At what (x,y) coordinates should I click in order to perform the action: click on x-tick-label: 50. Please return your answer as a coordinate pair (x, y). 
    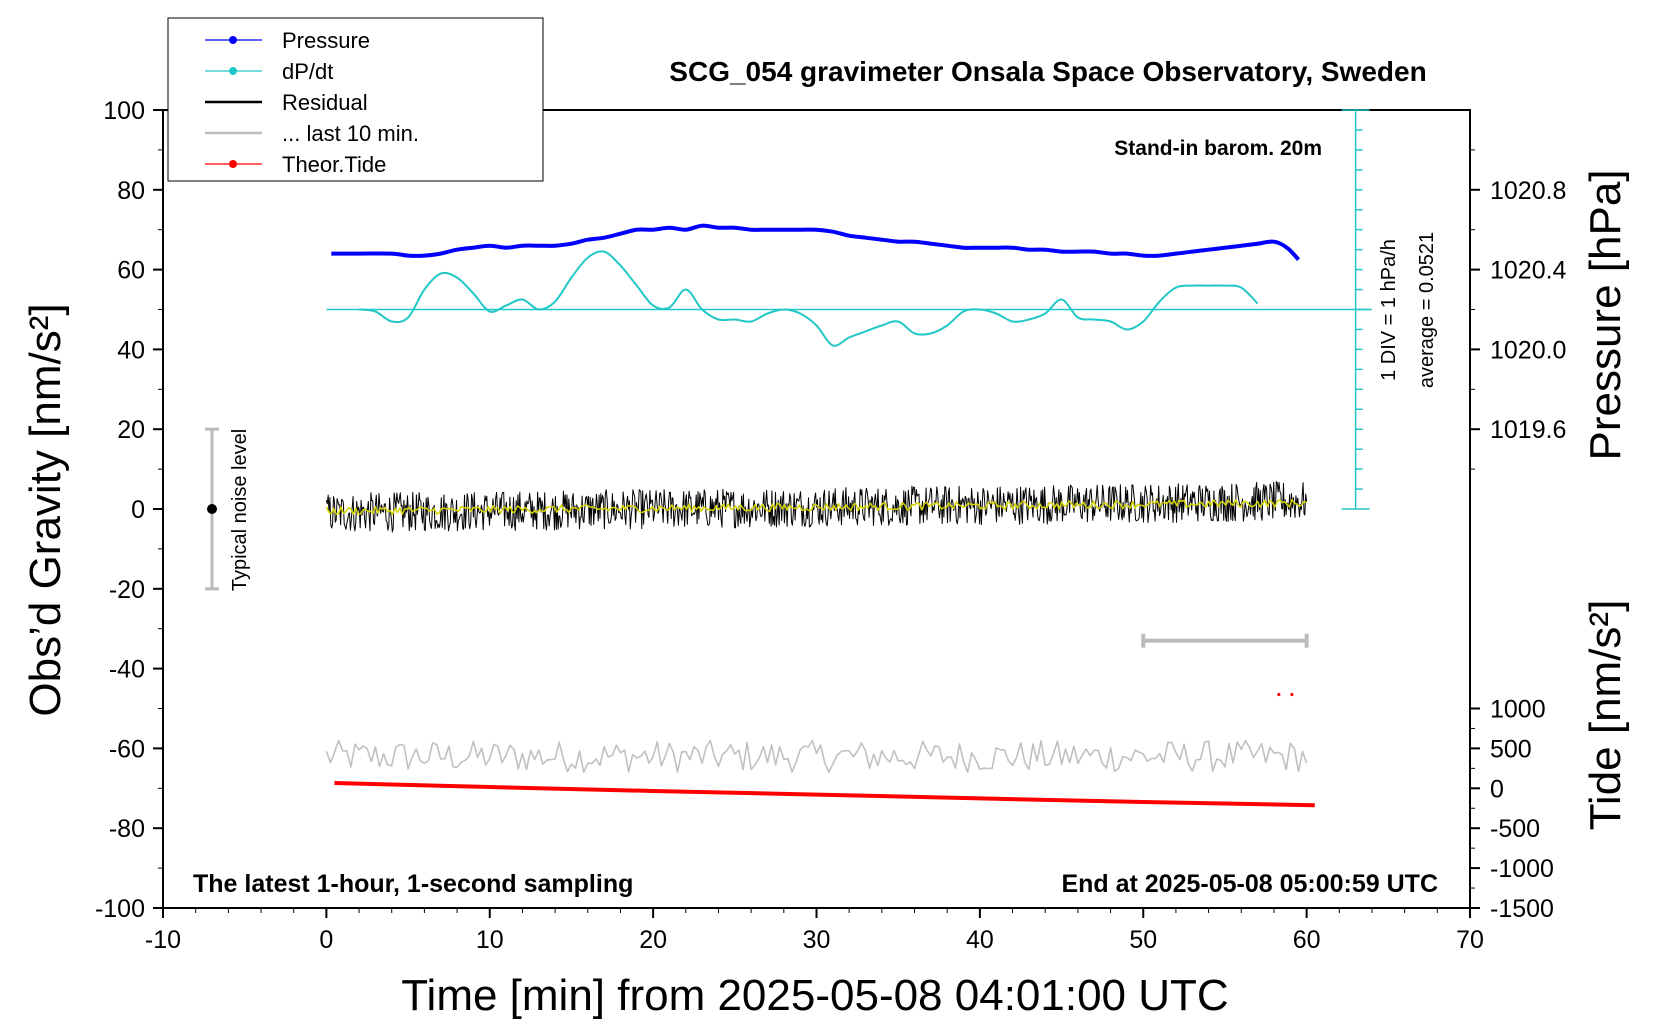
    Looking at the image, I should click on (1143, 940).